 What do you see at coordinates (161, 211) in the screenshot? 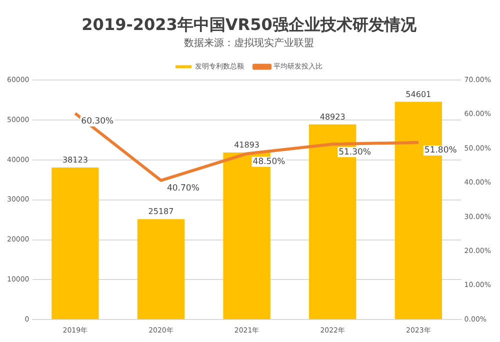
I see `data-label: 25187` at bounding box center [161, 211].